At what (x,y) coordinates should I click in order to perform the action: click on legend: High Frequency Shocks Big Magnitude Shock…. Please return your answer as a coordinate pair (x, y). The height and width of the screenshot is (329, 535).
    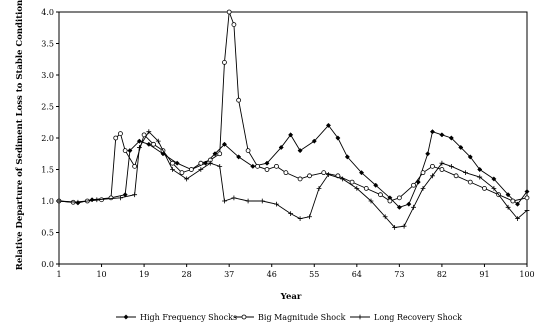
    Looking at the image, I should click on (289, 317).